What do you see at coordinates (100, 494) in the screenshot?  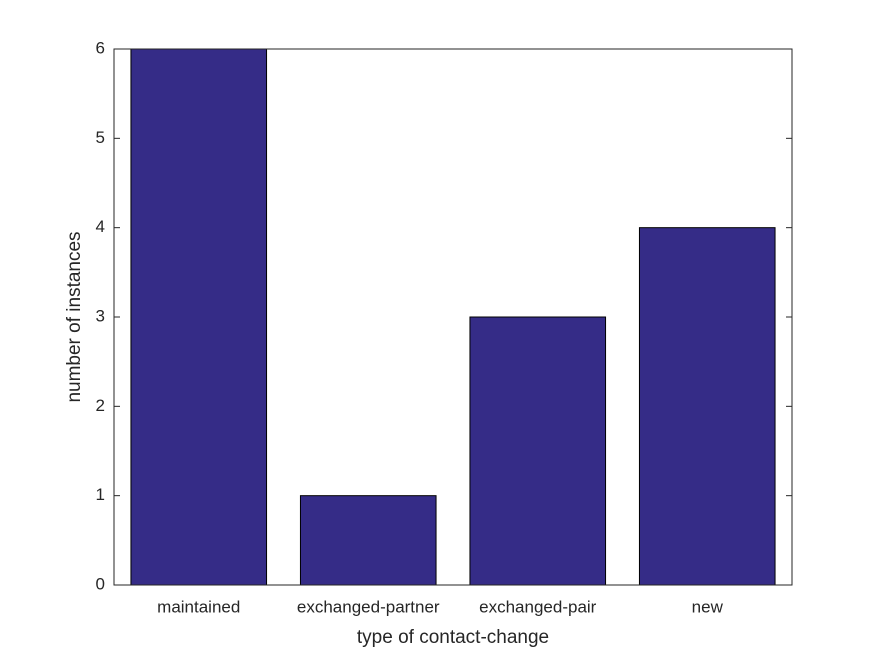 I see `y-tick-label: 1` at bounding box center [100, 494].